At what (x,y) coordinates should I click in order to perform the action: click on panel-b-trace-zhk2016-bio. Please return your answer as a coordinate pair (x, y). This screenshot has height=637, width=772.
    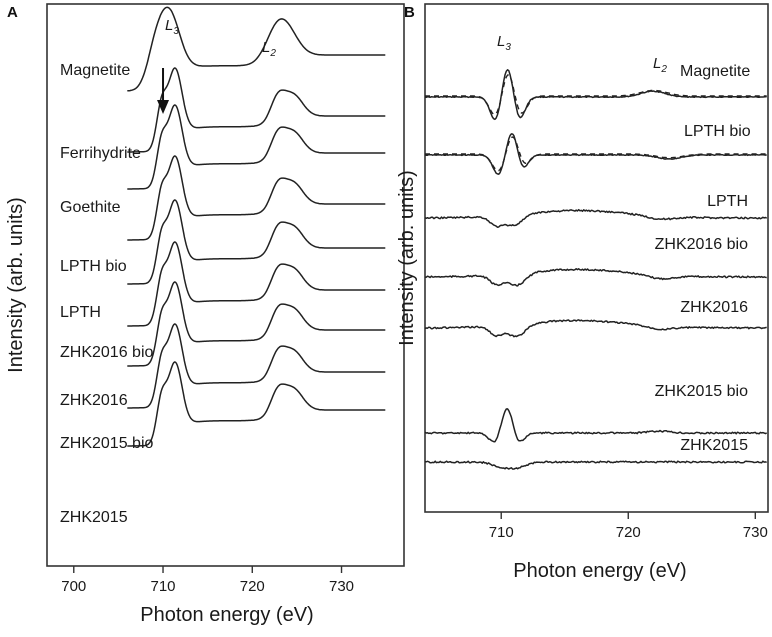
    Looking at the image, I should click on (595, 277).